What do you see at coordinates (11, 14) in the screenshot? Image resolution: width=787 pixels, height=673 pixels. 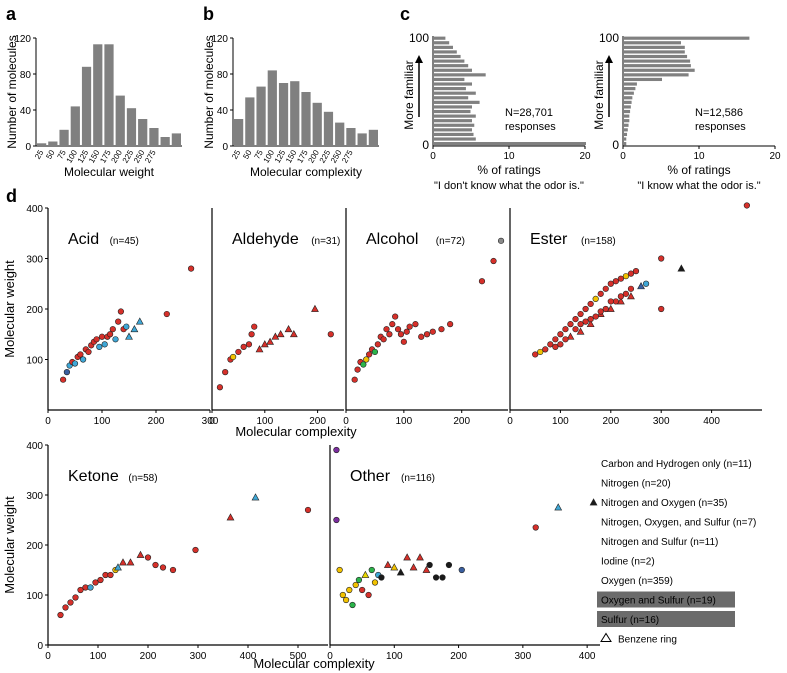 I see `panel-letter-a: a` at bounding box center [11, 14].